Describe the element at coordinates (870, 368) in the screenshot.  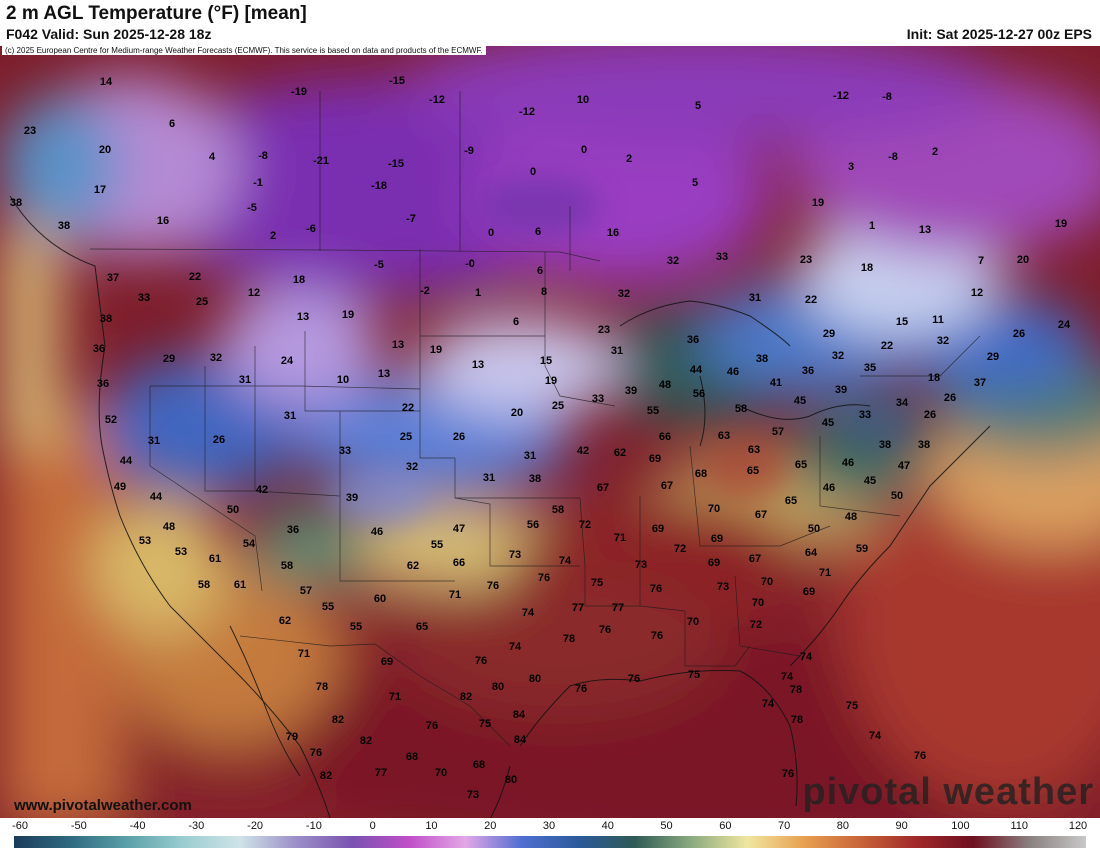
I see `temperature-label: 35` at that location.